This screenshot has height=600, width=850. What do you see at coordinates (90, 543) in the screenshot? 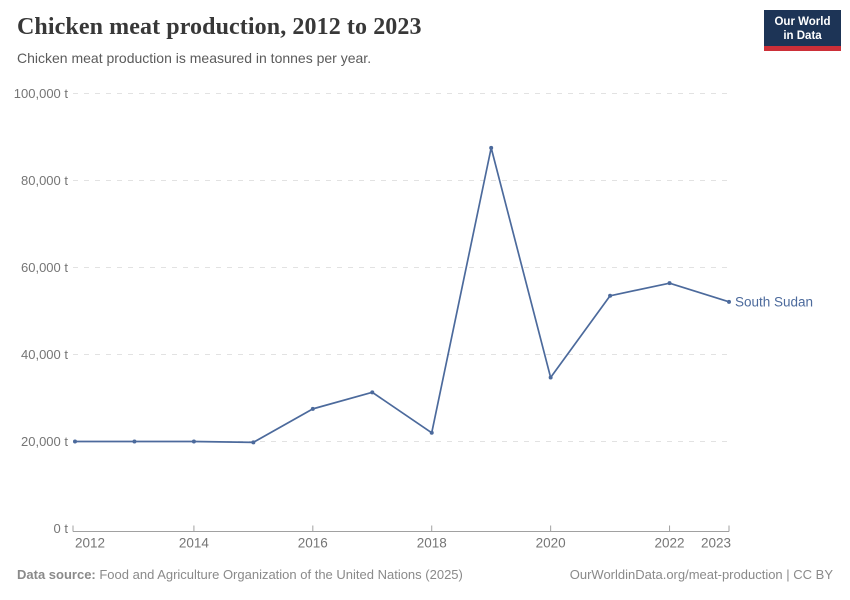
I see `x-tick-label: 2012` at bounding box center [90, 543].